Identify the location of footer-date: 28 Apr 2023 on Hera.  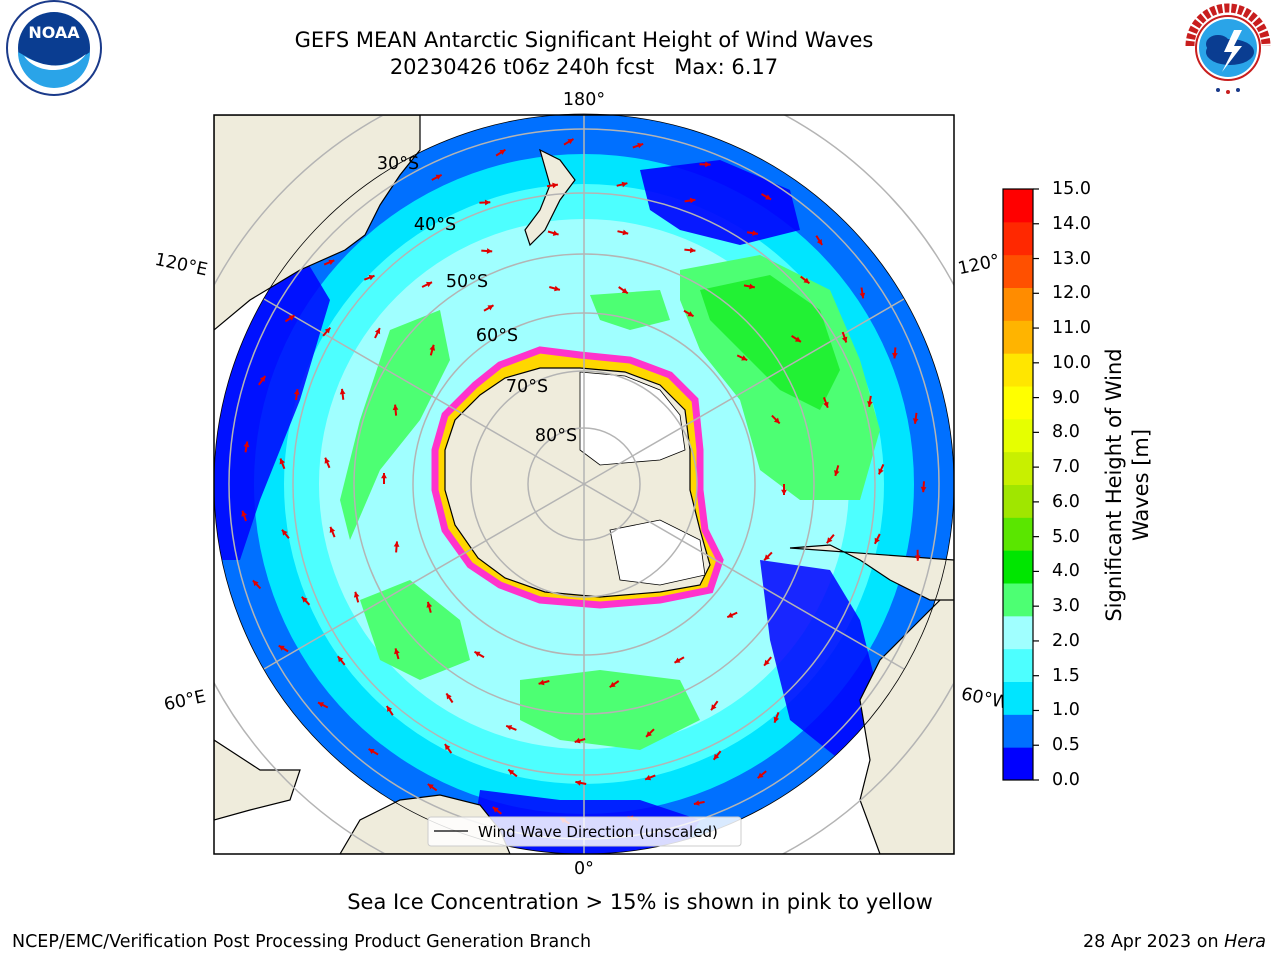
(1174, 942).